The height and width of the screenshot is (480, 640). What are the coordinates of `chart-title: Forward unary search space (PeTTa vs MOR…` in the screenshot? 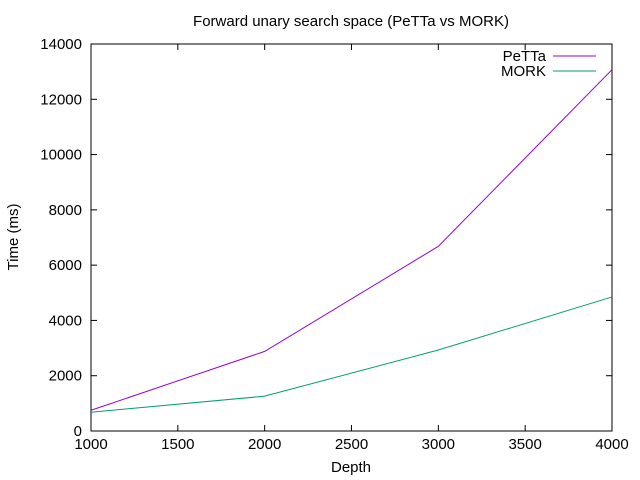 It's located at (351, 21).